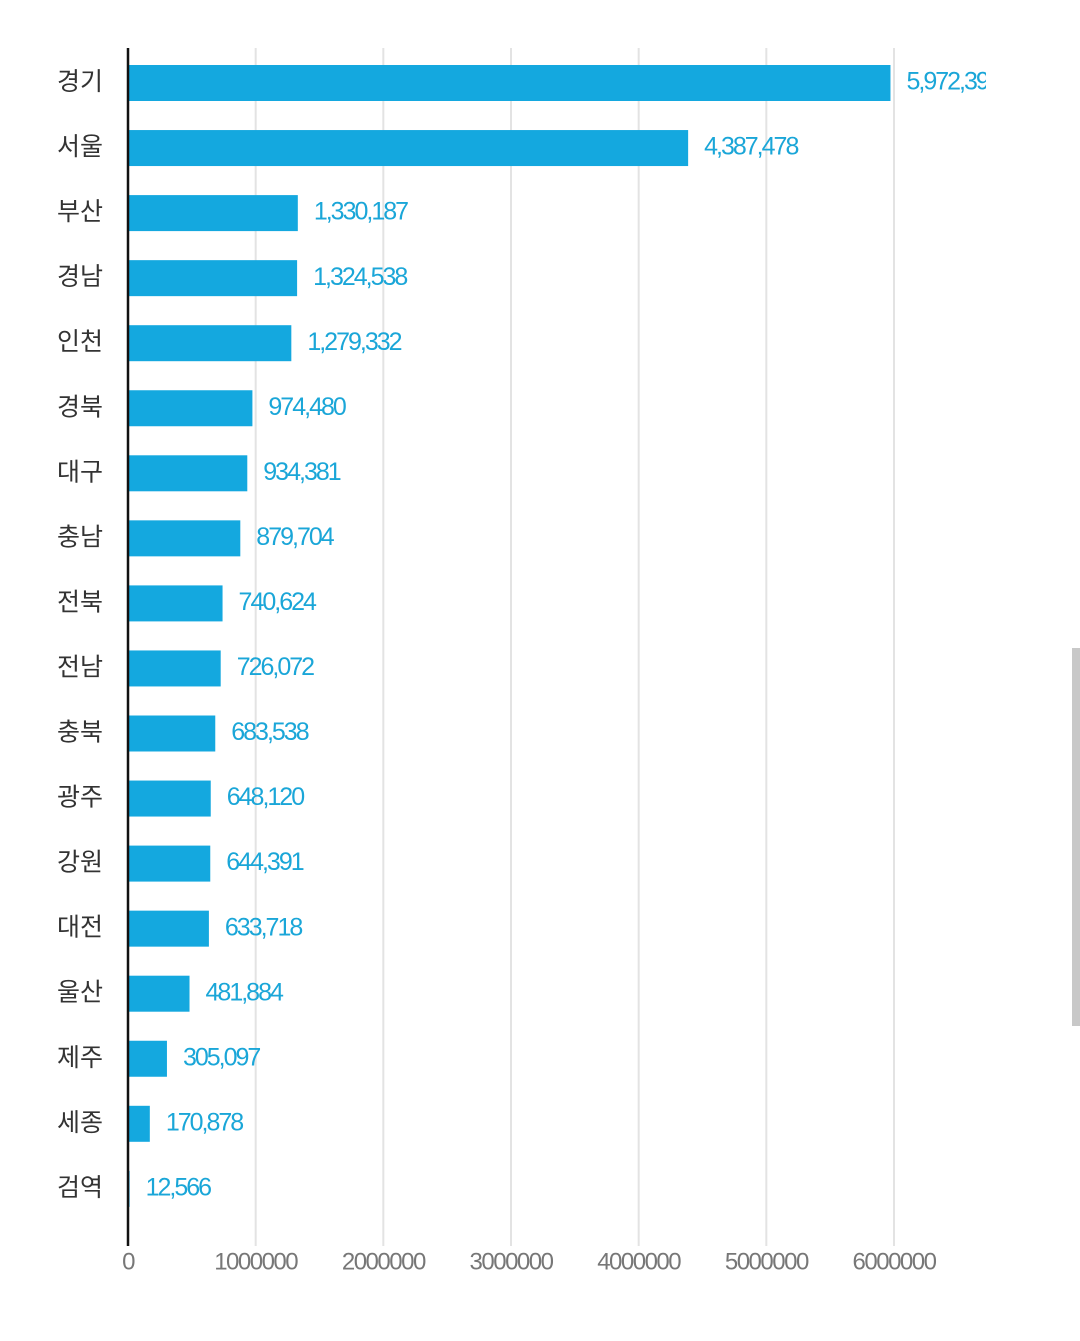 The image size is (1080, 1341). Describe the element at coordinates (80, 211) in the screenshot. I see `category-label: 부산` at that location.